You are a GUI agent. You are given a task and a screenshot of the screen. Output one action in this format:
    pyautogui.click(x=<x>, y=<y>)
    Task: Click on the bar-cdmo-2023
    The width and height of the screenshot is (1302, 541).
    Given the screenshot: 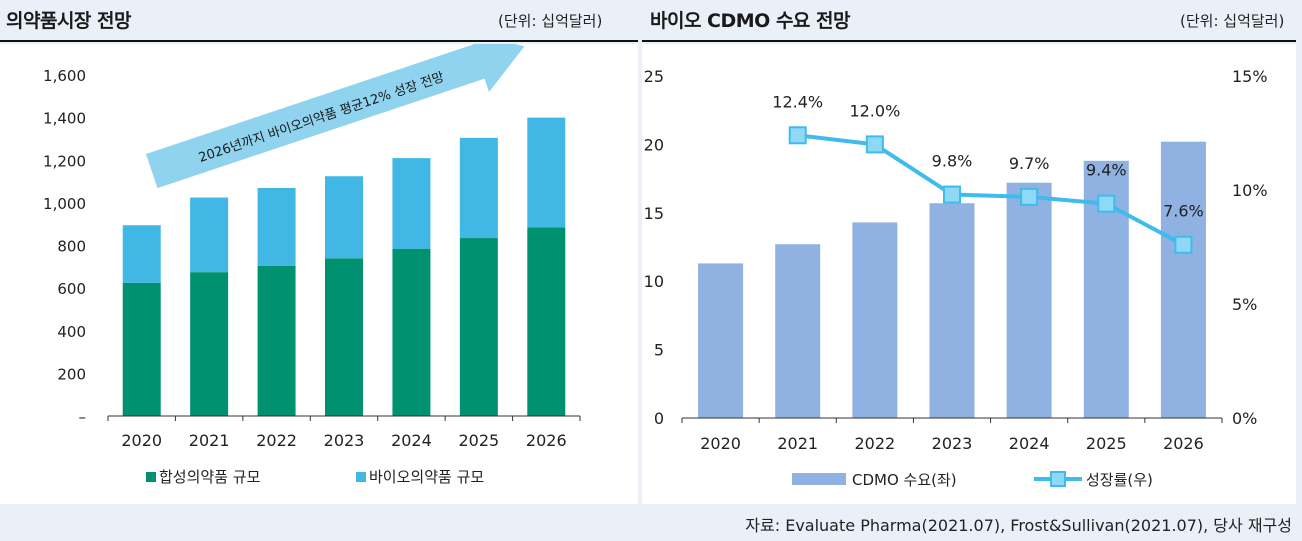 What is the action you would take?
    pyautogui.click(x=952, y=310)
    